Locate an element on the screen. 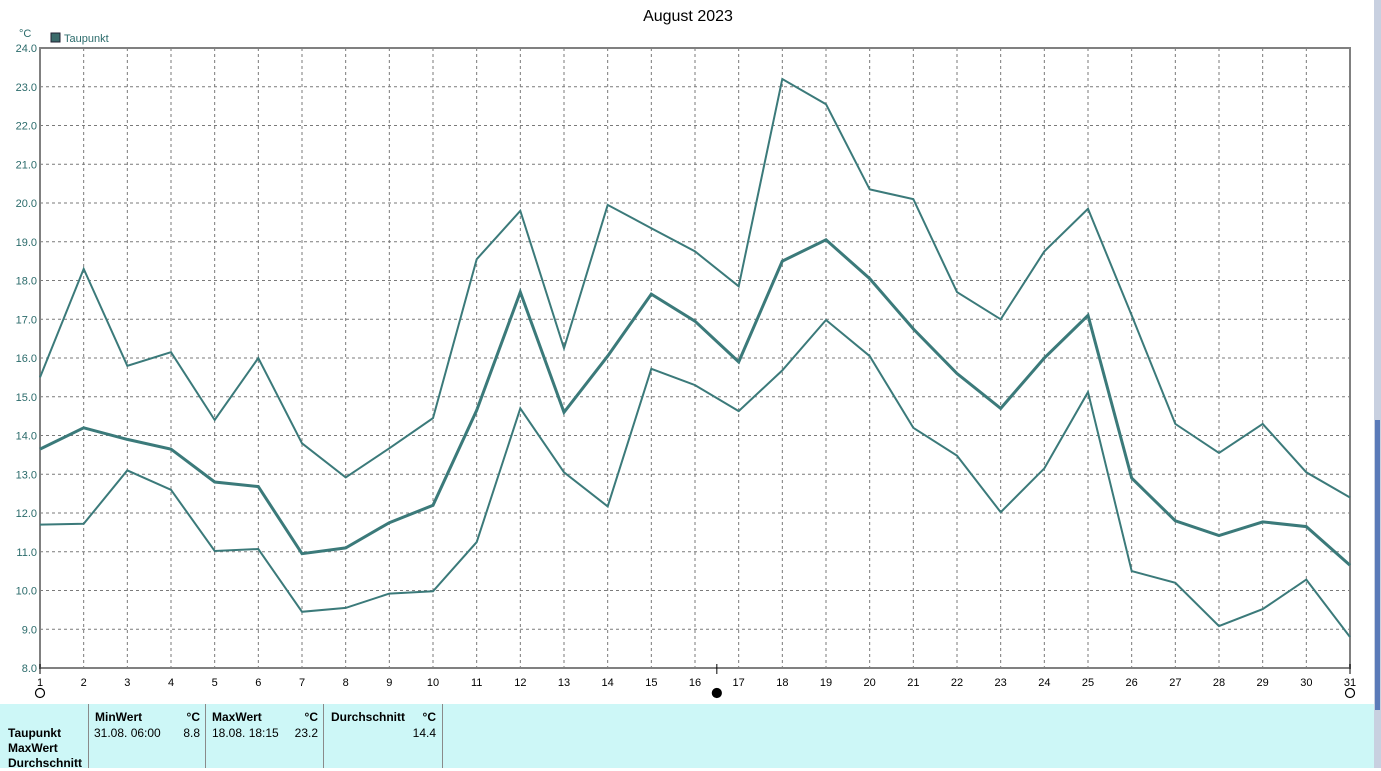  x-tick-label: 12 is located at coordinates (520, 683).